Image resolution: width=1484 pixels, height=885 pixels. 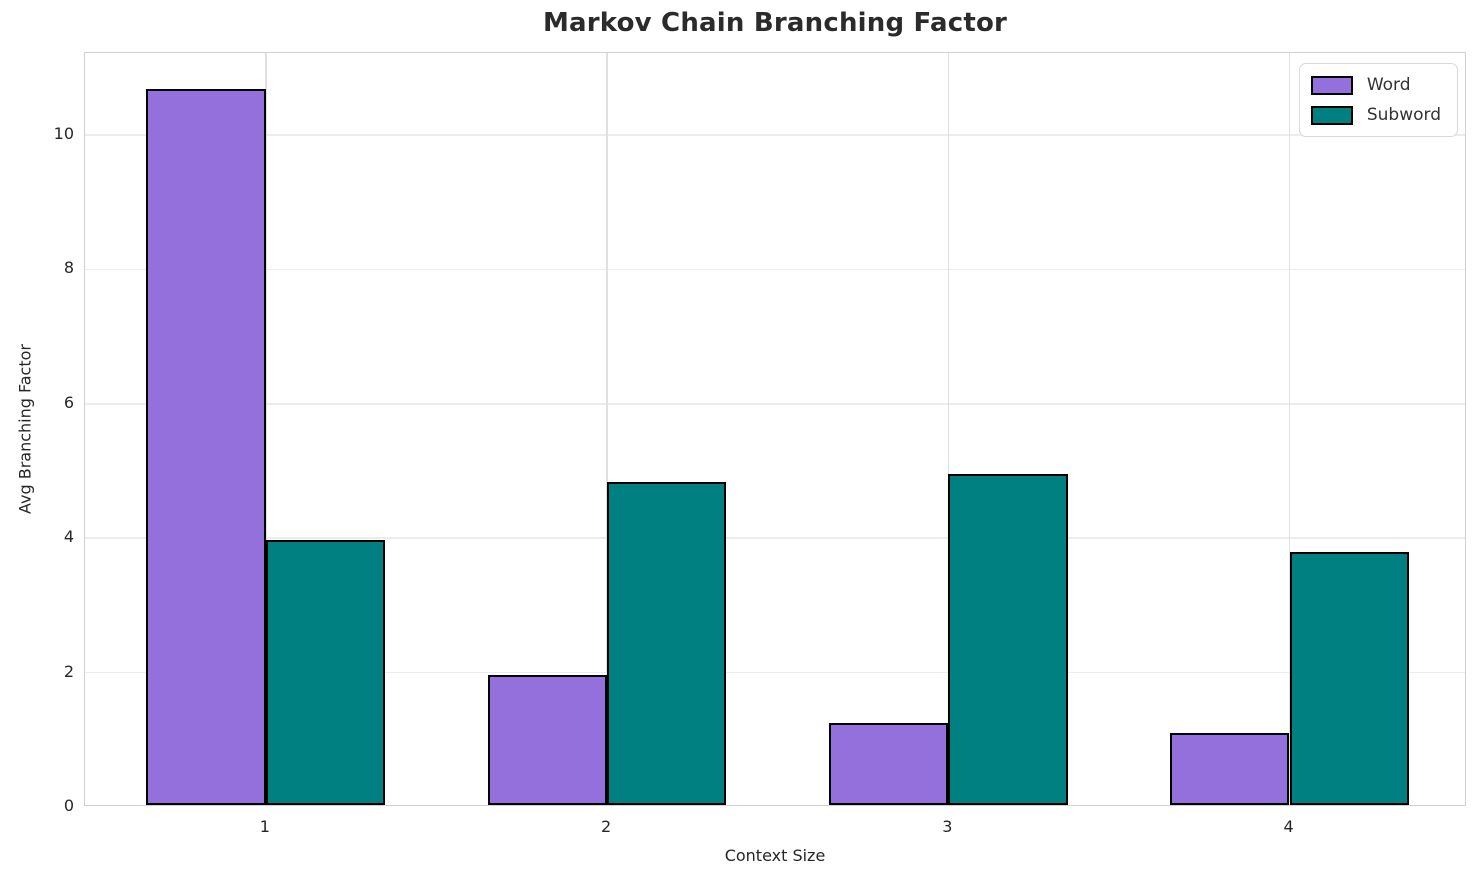 What do you see at coordinates (1331, 115) in the screenshot?
I see `legend-swatch-subword` at bounding box center [1331, 115].